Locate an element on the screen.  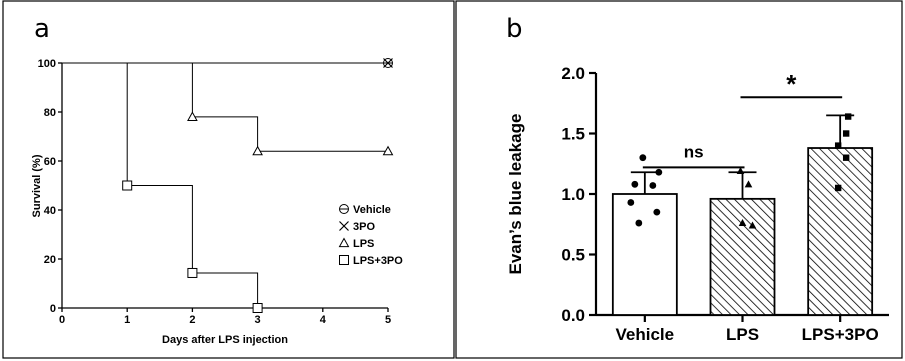
panel-a-legend-label: LPS+3PO is located at coordinates (378, 261).